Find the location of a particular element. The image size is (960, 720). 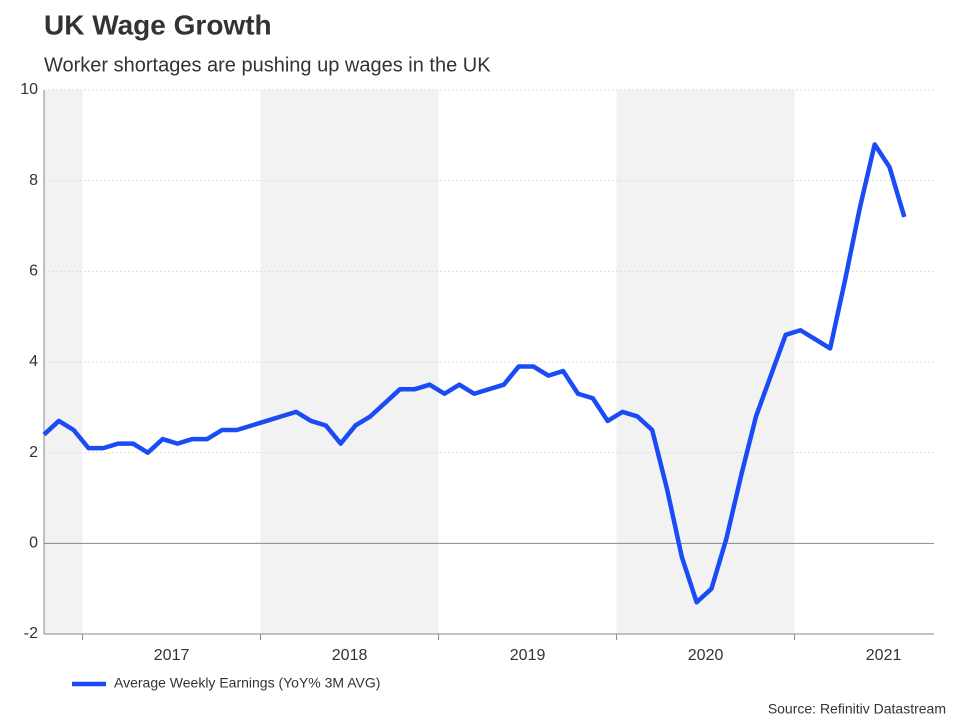

x-tick-label: 2021 is located at coordinates (884, 655).